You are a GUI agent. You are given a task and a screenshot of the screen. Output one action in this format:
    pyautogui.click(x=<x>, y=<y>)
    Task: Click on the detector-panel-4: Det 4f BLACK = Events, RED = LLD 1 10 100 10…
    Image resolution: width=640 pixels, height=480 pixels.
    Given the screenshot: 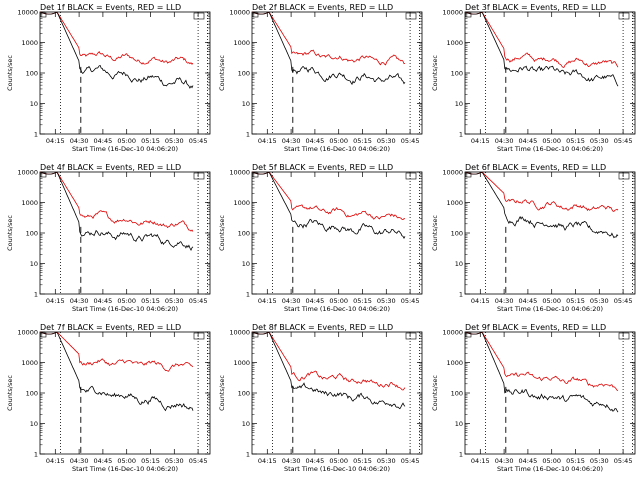 What is the action you would take?
    pyautogui.click(x=108, y=238)
    